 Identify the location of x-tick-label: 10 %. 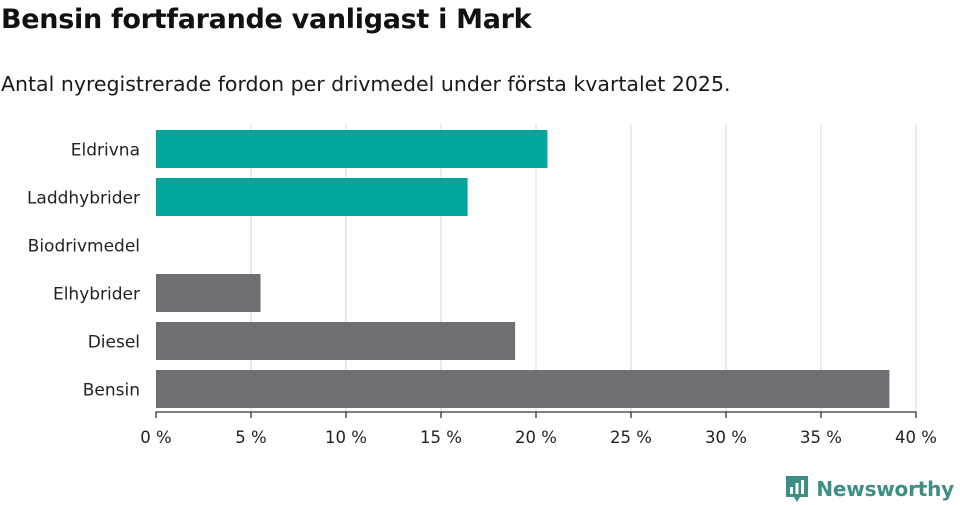
(346, 437).